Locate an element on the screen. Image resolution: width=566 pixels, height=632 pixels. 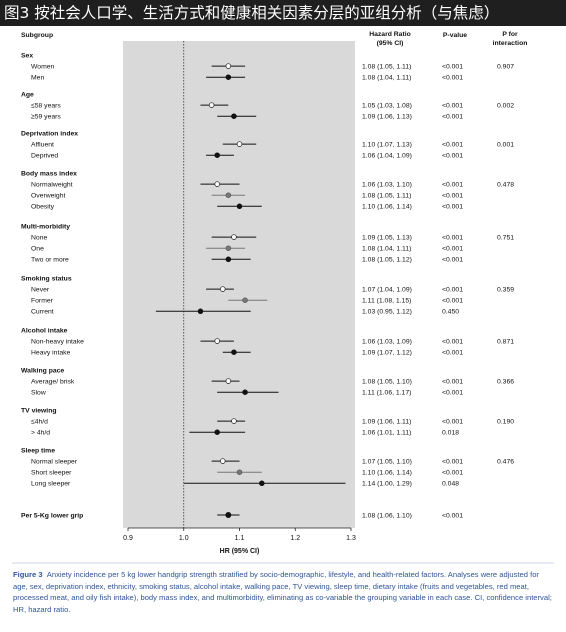
hr-ci-value: 1.06 (1.03, 1.09) is located at coordinates (387, 342).